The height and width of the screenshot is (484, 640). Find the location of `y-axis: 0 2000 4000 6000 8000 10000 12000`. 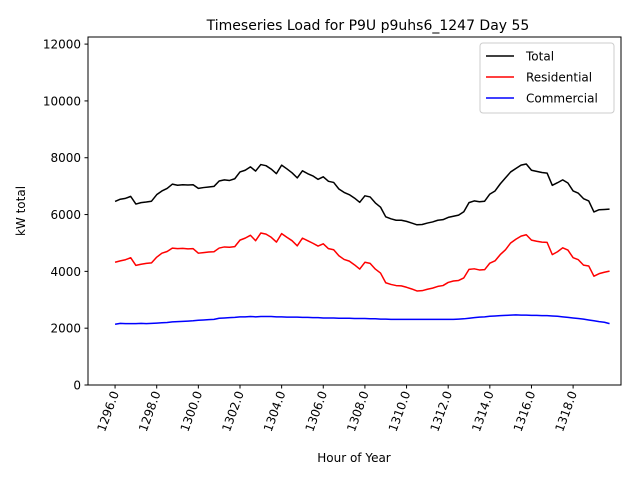

y-axis: 0 2000 4000 6000 8000 10000 12000 is located at coordinates (65, 215).